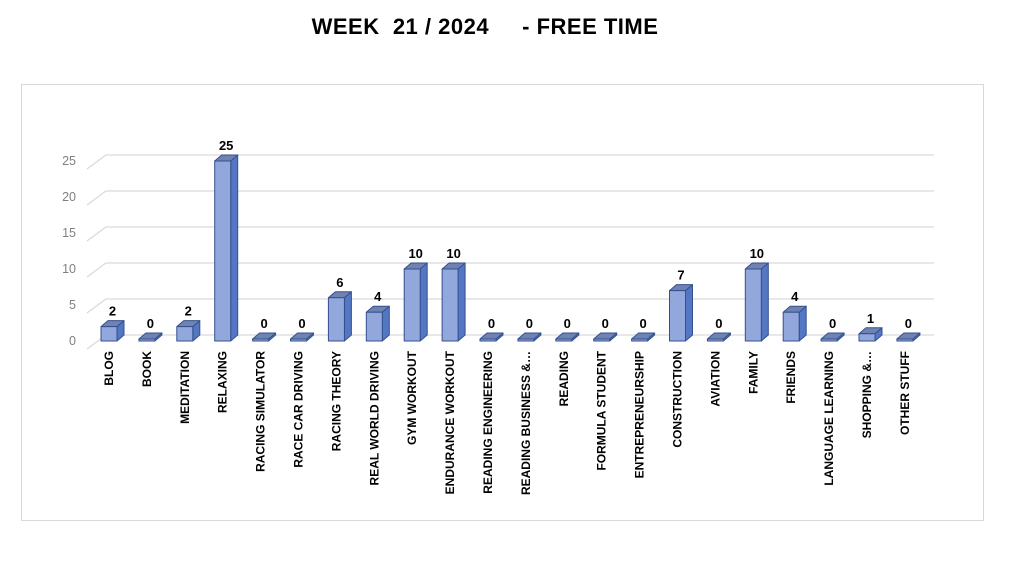  What do you see at coordinates (339, 282) in the screenshot?
I see `bar-data-label: 6` at bounding box center [339, 282].